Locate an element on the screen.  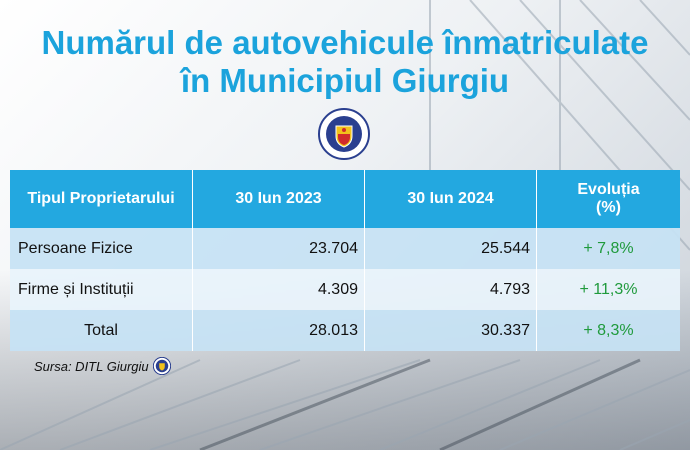
title-line-1: Numărul de autovehicule înmatriculate is located at coordinates (345, 42).